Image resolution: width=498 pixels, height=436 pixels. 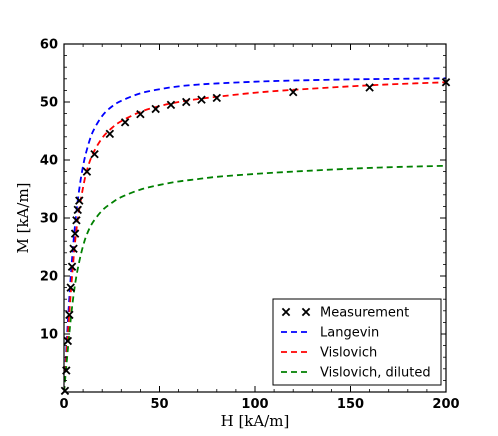 I want to click on x-tick-label: 0, so click(x=63, y=404).